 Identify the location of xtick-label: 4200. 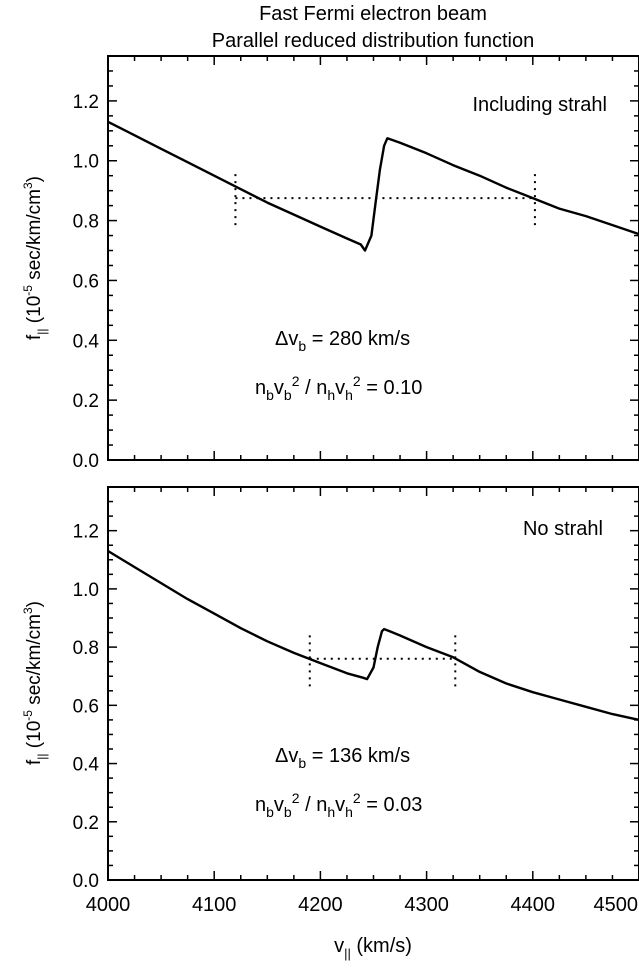
(320, 905).